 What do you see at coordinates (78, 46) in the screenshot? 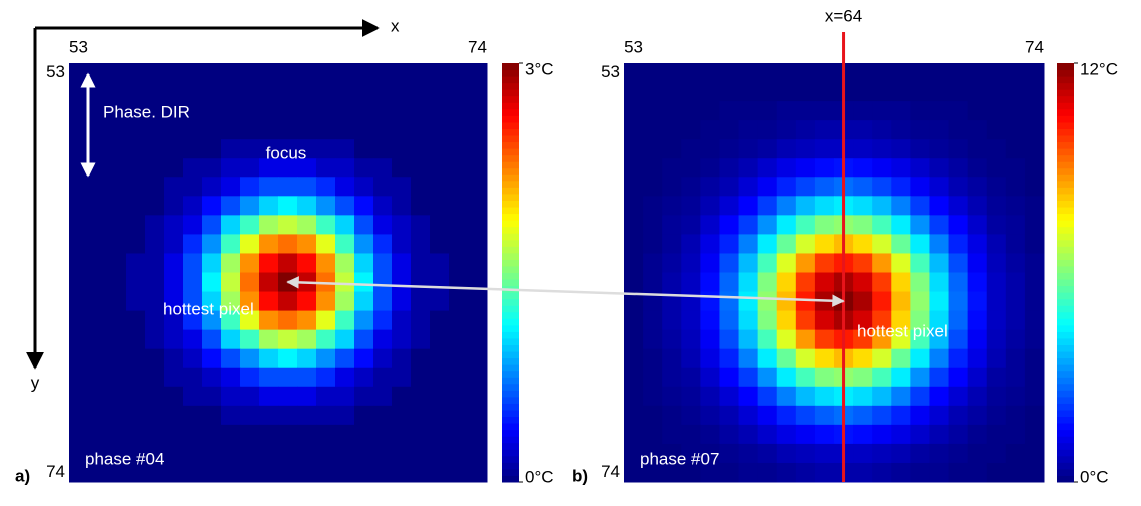
I see `x-tick-label: 53` at bounding box center [78, 46].